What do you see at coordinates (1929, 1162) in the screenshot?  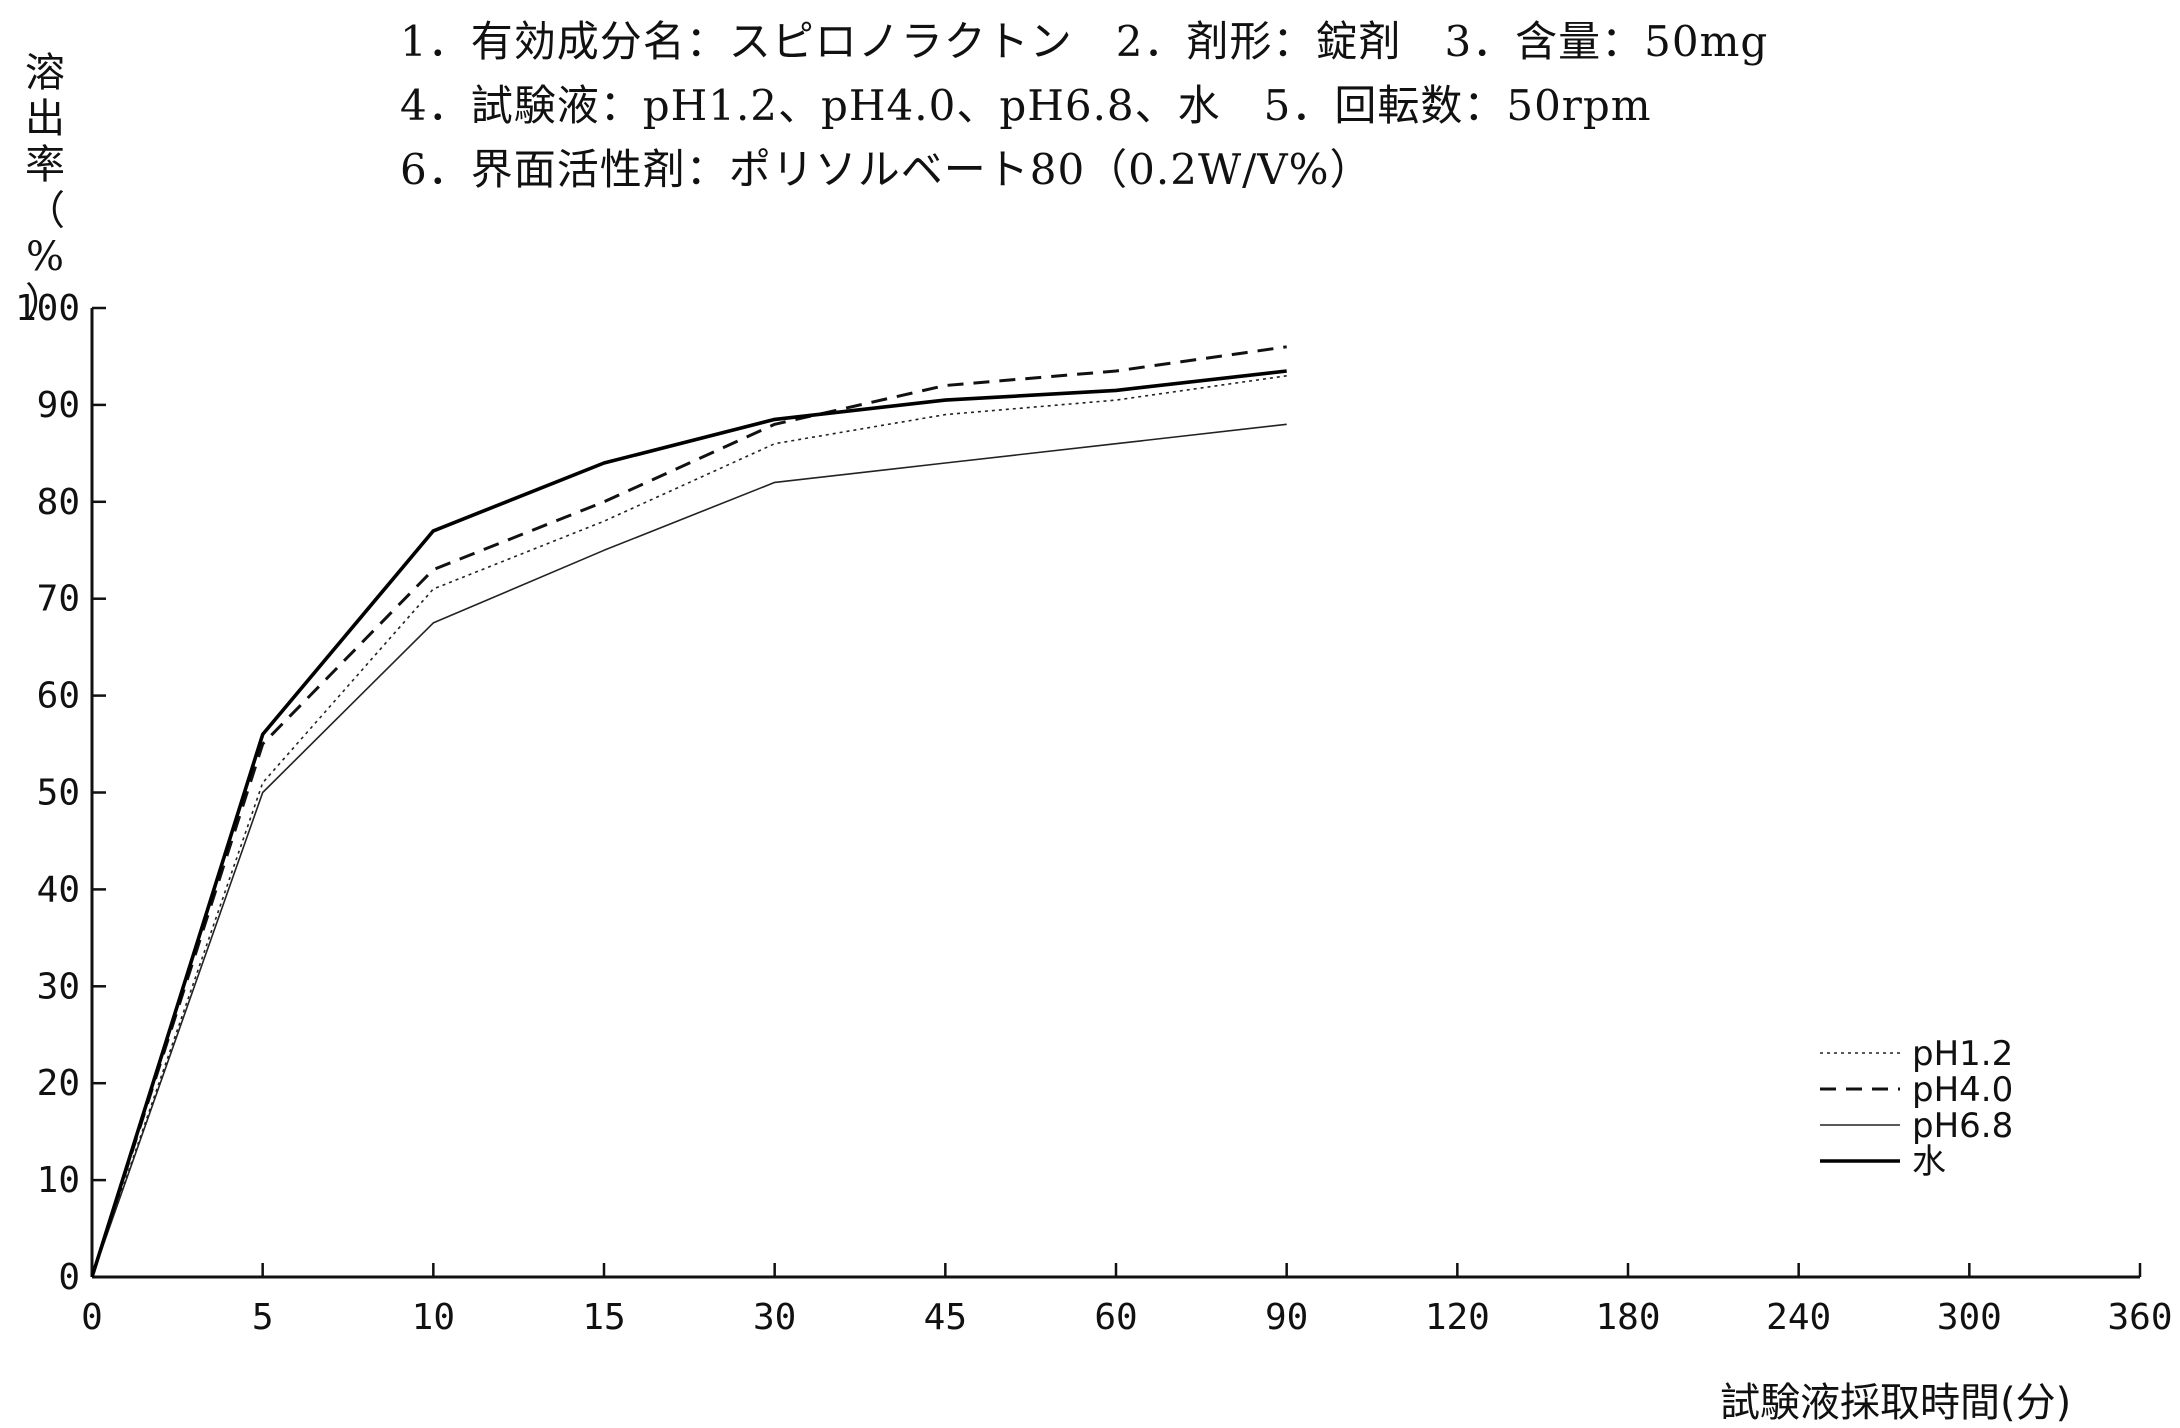 I see `legend-label: 水` at bounding box center [1929, 1162].